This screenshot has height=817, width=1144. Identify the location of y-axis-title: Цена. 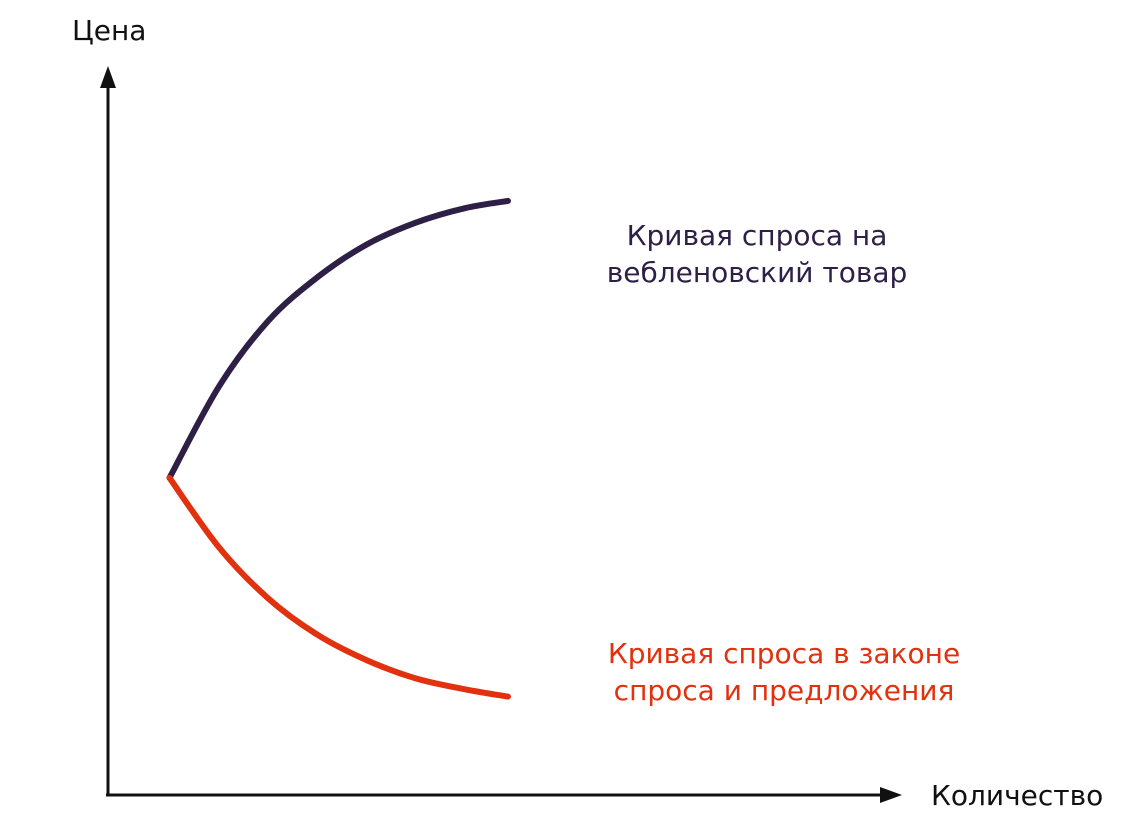
(109, 30).